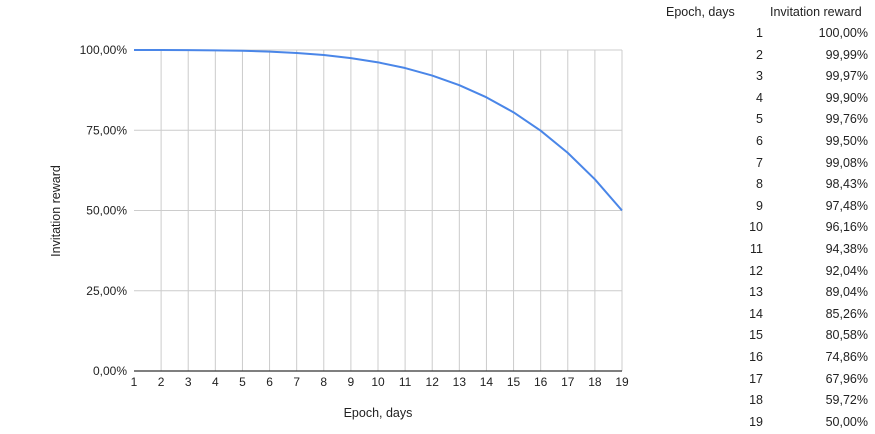 The width and height of the screenshot is (875, 434). I want to click on table-row: 7 99,08%, so click(766, 164).